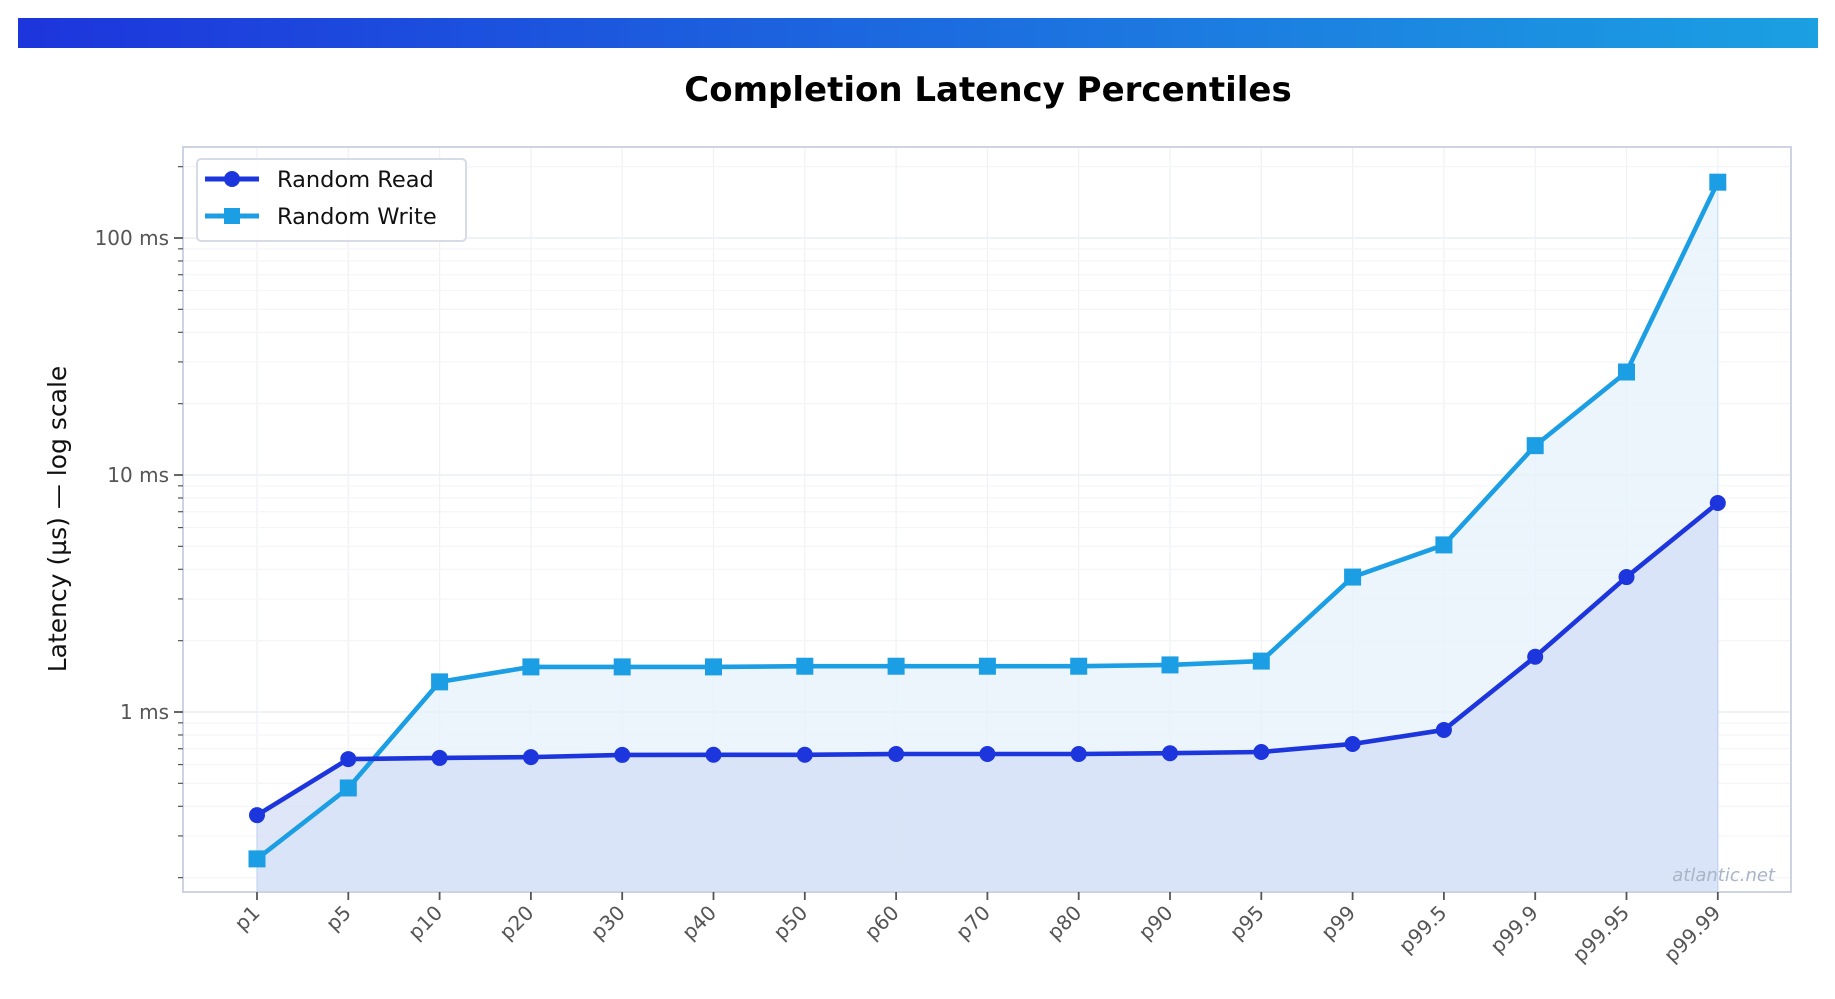  I want to click on x-tick-label: p99, so click(1338, 923).